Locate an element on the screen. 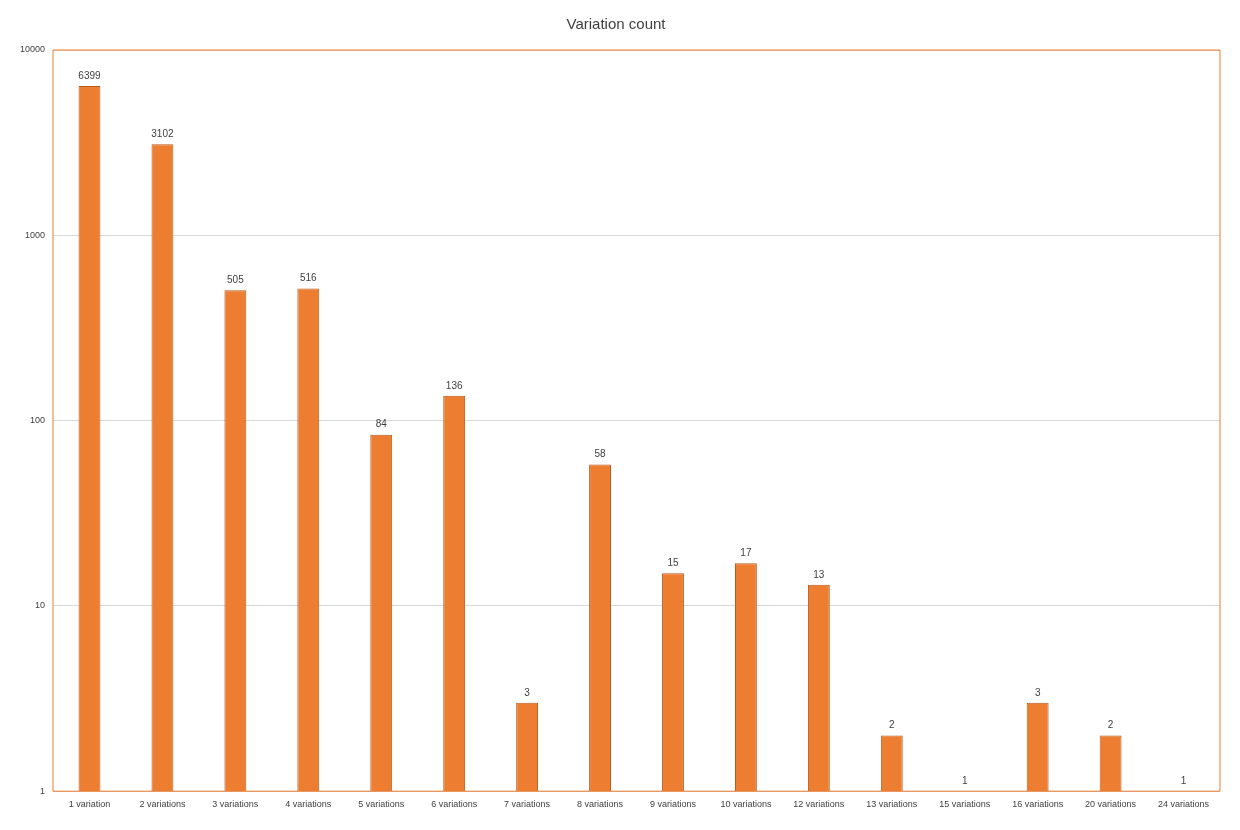  y-tick-label: 100 is located at coordinates (38, 420).